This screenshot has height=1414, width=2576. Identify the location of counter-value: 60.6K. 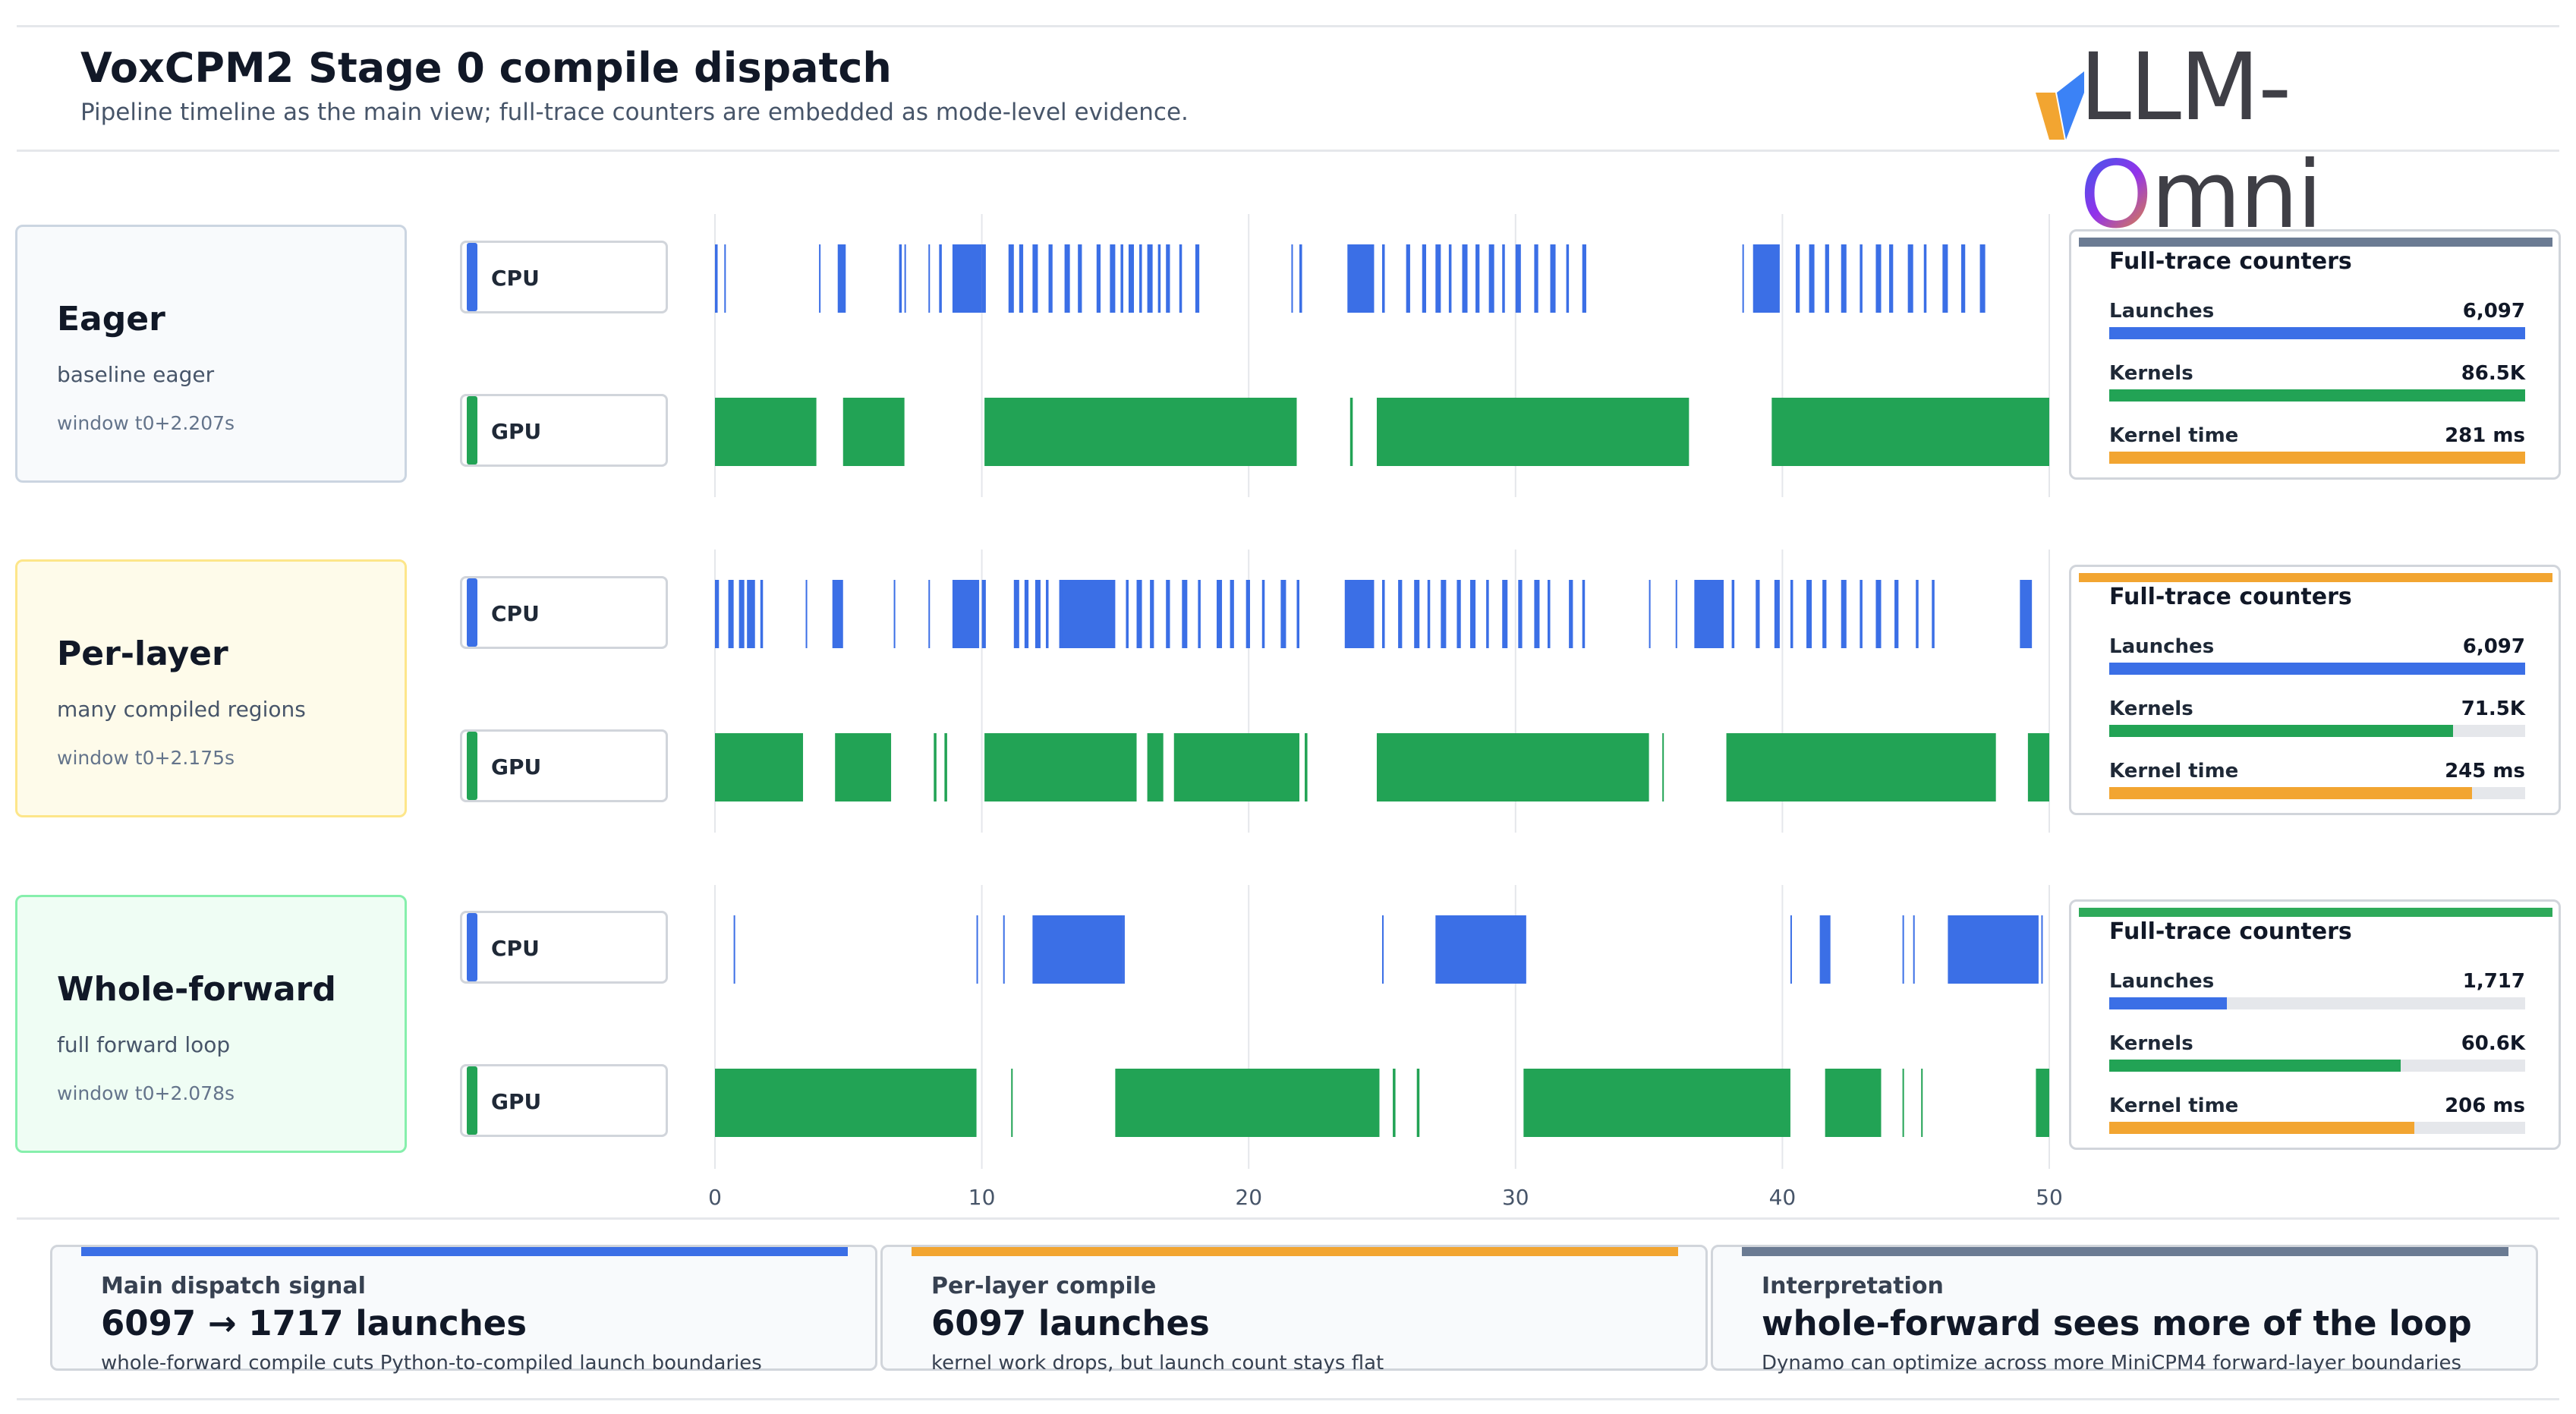
(2493, 1044).